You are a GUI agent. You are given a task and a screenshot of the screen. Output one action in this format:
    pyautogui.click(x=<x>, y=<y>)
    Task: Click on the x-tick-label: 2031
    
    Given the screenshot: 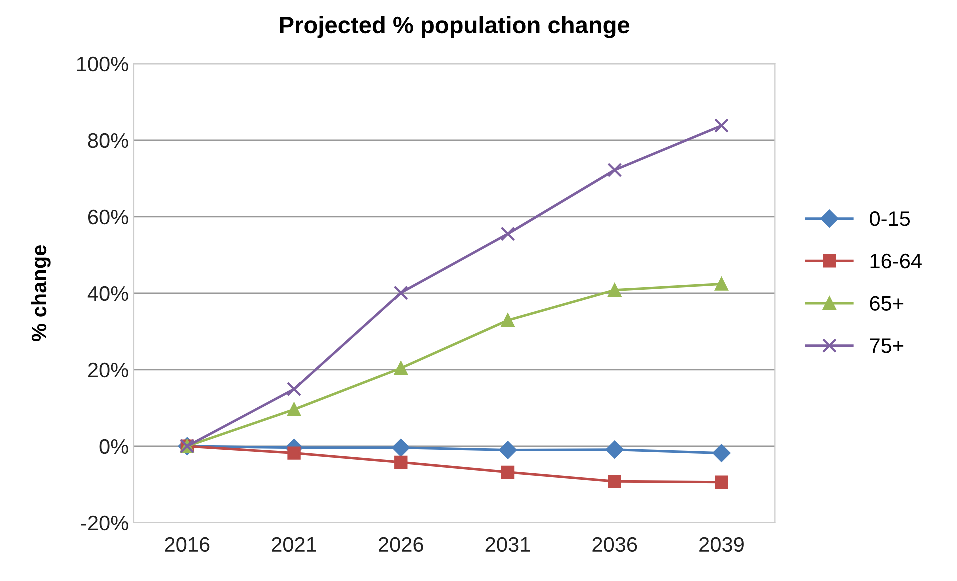 What is the action you would take?
    pyautogui.click(x=508, y=544)
    